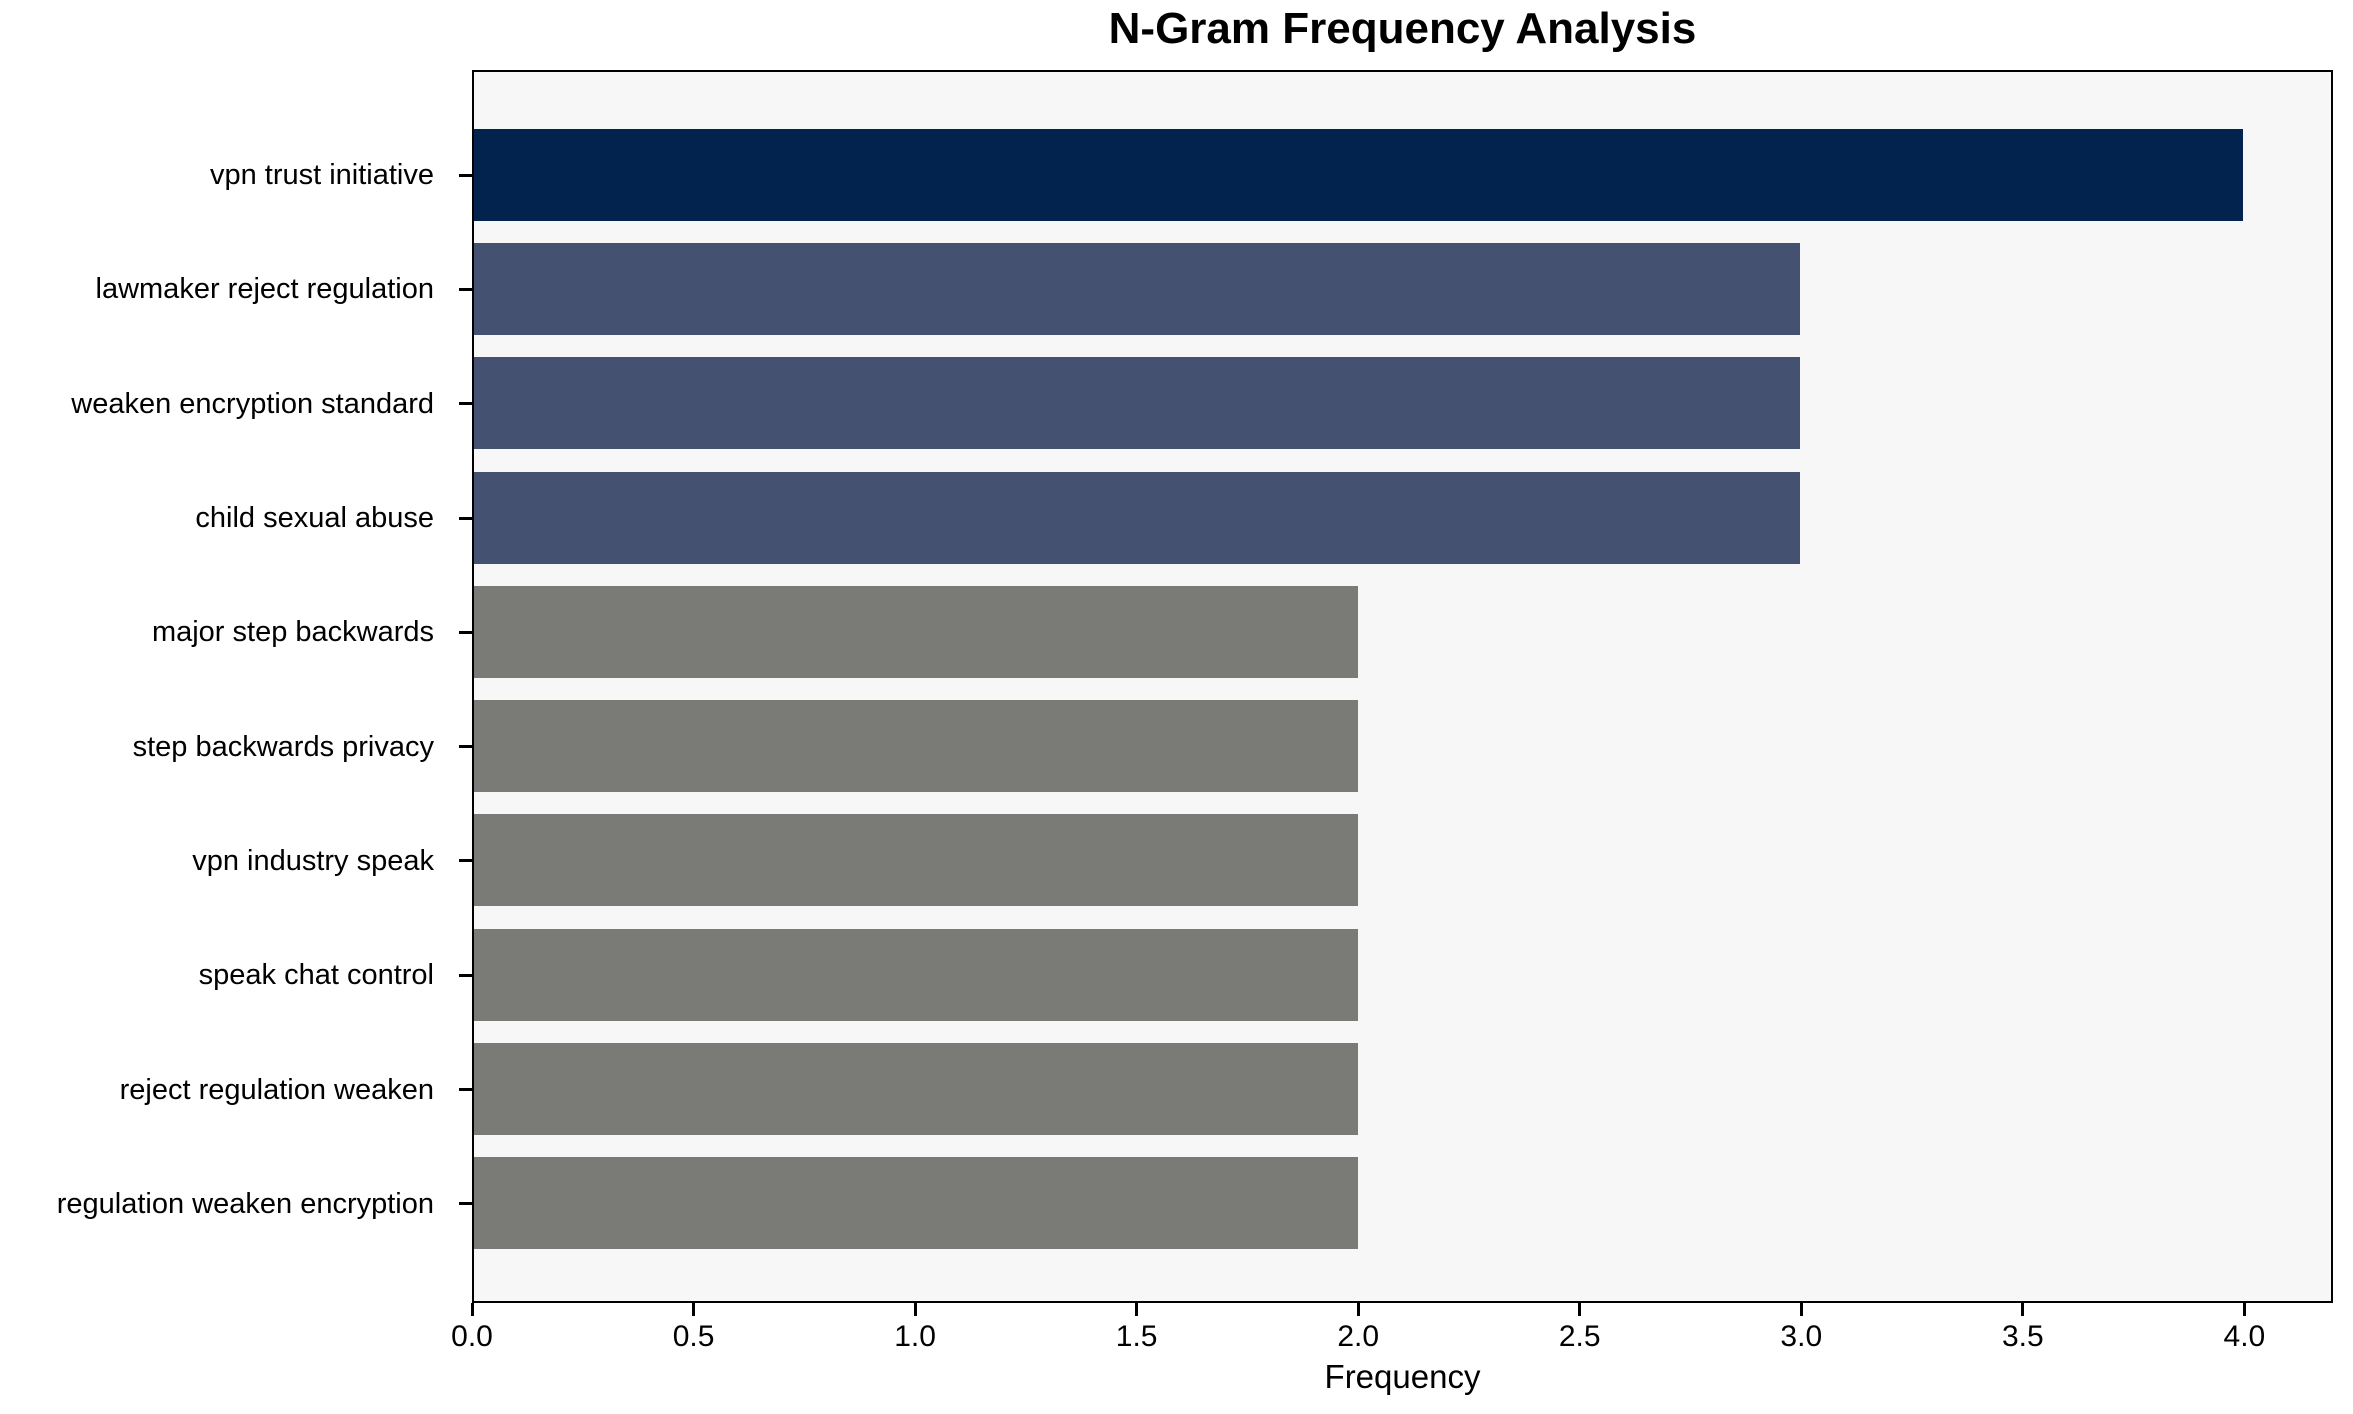  Describe the element at coordinates (1136, 1336) in the screenshot. I see `x-tick-label: 1.5` at that location.